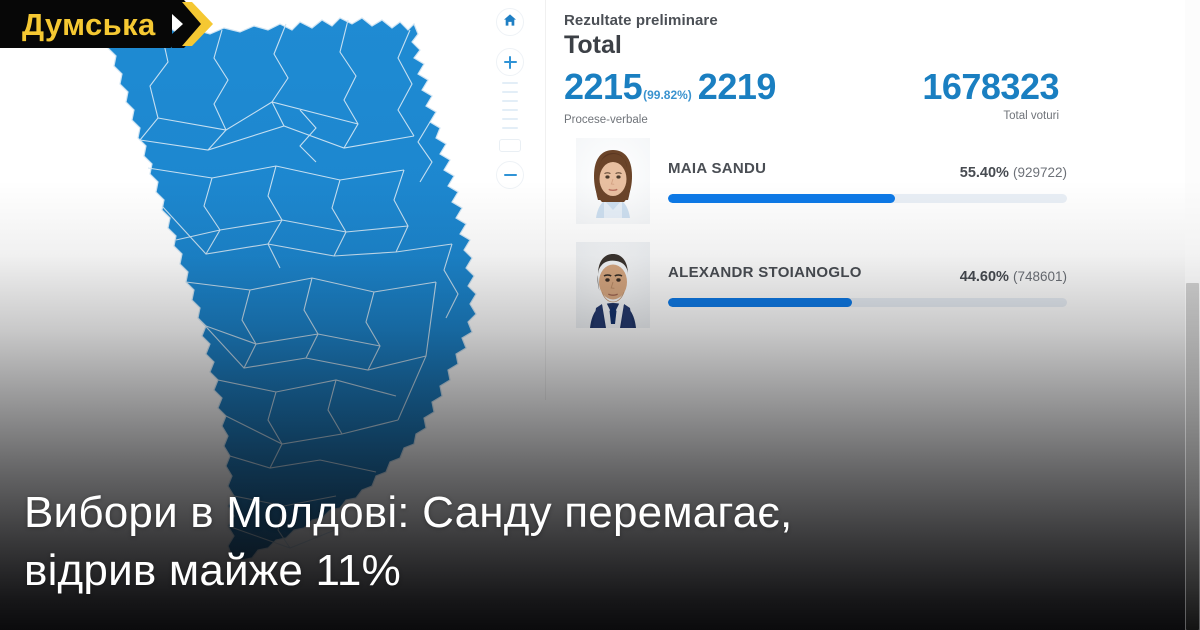 Image resolution: width=1200 pixels, height=630 pixels. Describe the element at coordinates (641, 20) in the screenshot. I see `results-kicker: Rezultate preliminare` at that location.